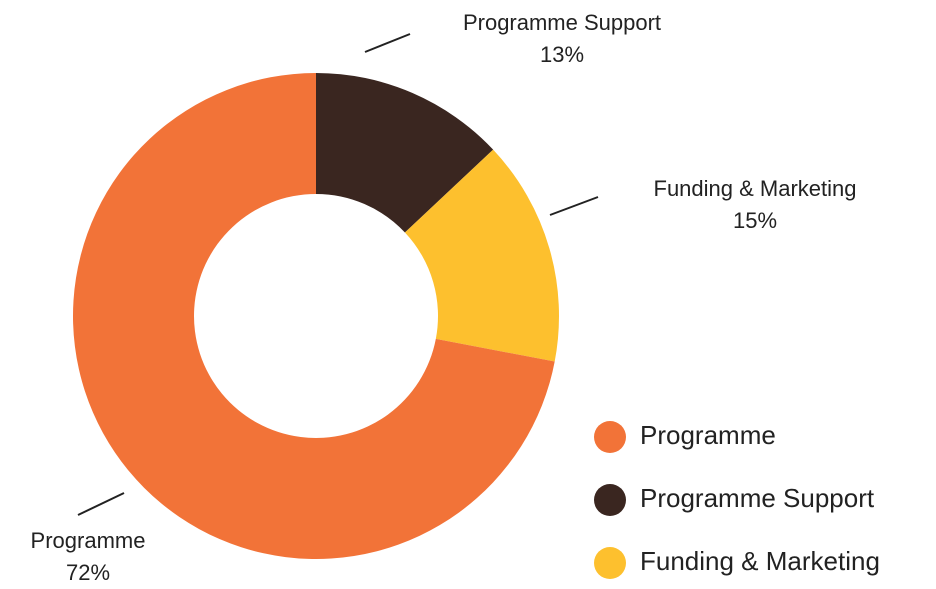  What do you see at coordinates (88, 540) in the screenshot?
I see `slice-label: Programme` at bounding box center [88, 540].